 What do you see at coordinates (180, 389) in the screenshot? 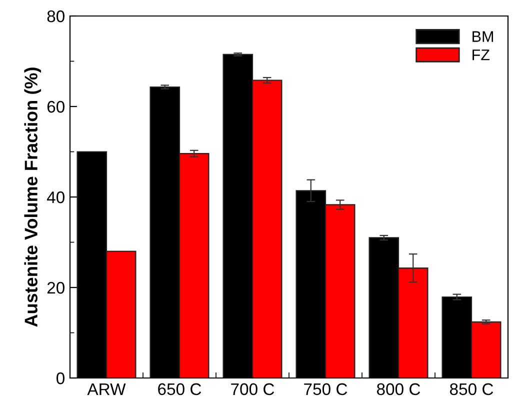
I see `x-tick-label: 650 C` at bounding box center [180, 389].